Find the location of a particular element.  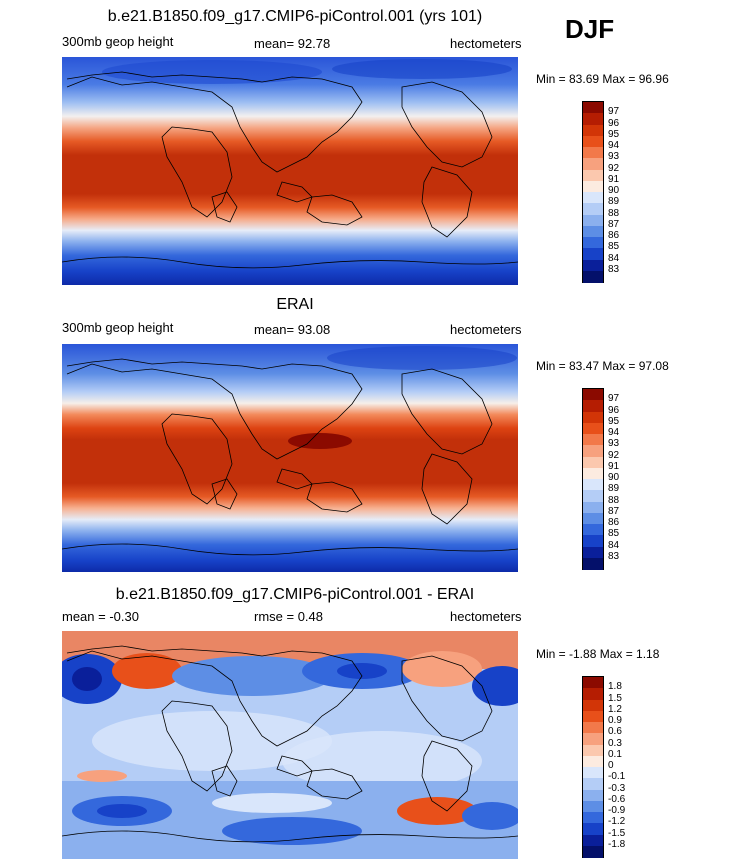

panel-3-colorbar is located at coordinates (593, 767).